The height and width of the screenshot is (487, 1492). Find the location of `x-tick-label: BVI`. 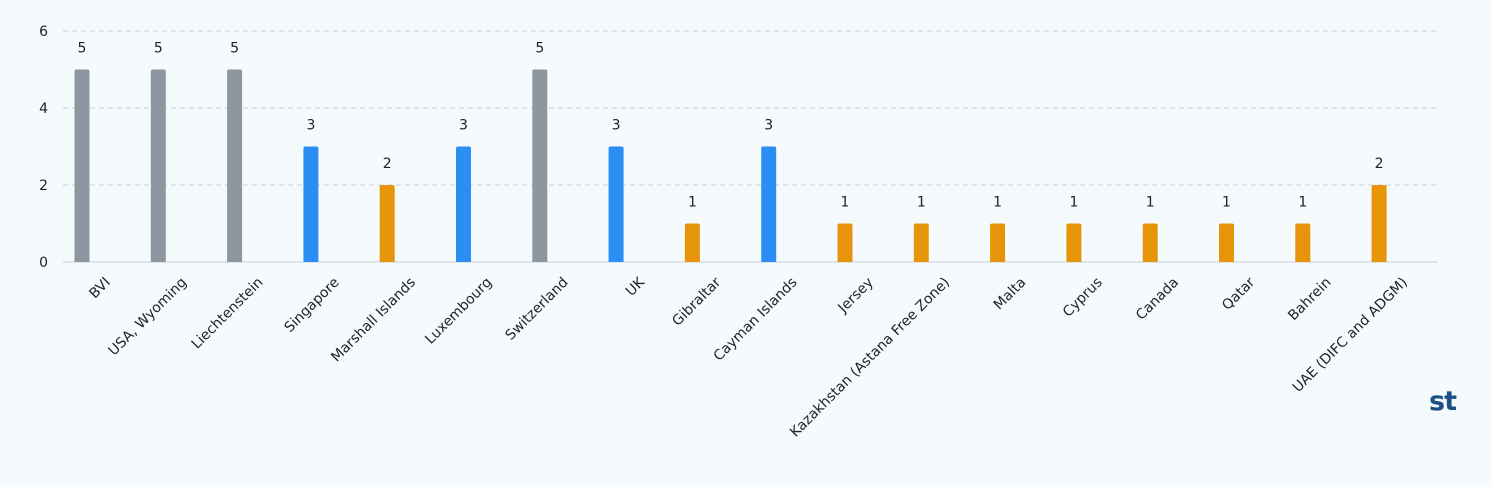

x-tick-label: BVI is located at coordinates (99, 288).